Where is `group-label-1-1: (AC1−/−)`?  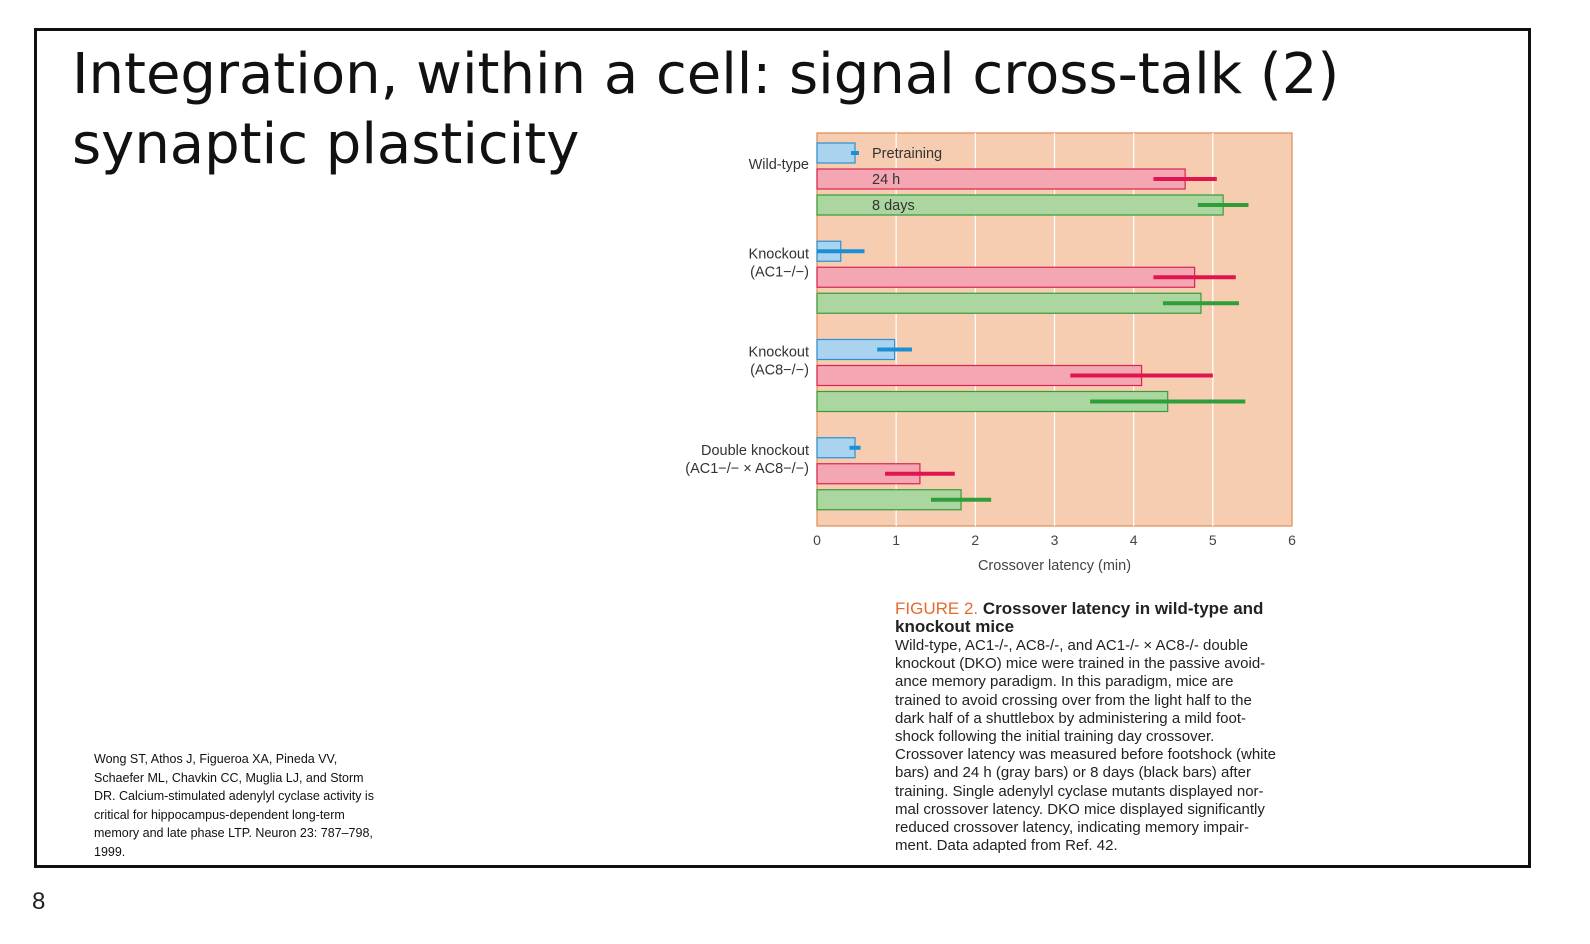 group-label-1-1: (AC1−/−) is located at coordinates (779, 272).